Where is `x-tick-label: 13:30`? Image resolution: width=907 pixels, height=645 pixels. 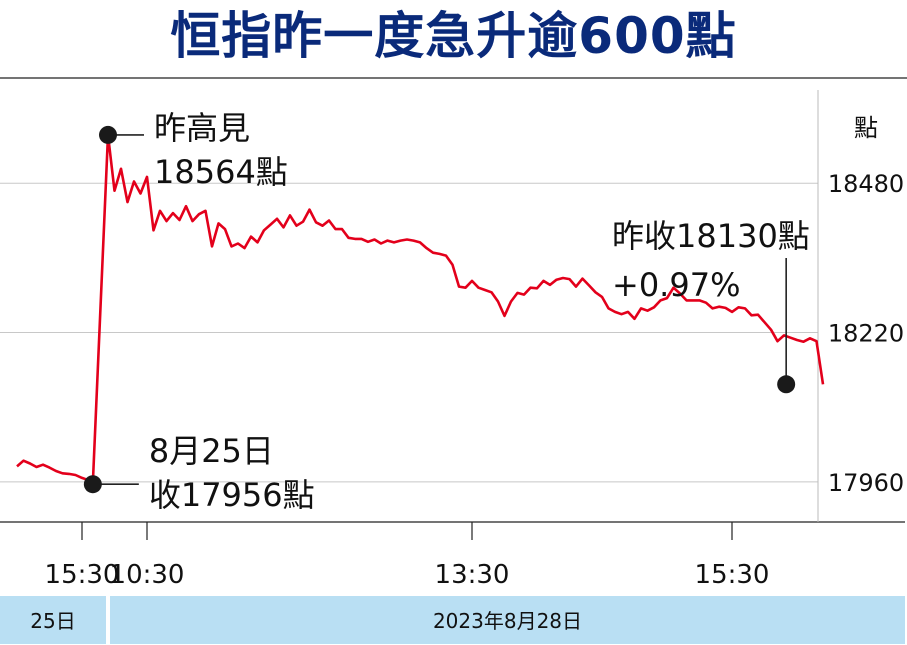 x-tick-label: 13:30 is located at coordinates (472, 575).